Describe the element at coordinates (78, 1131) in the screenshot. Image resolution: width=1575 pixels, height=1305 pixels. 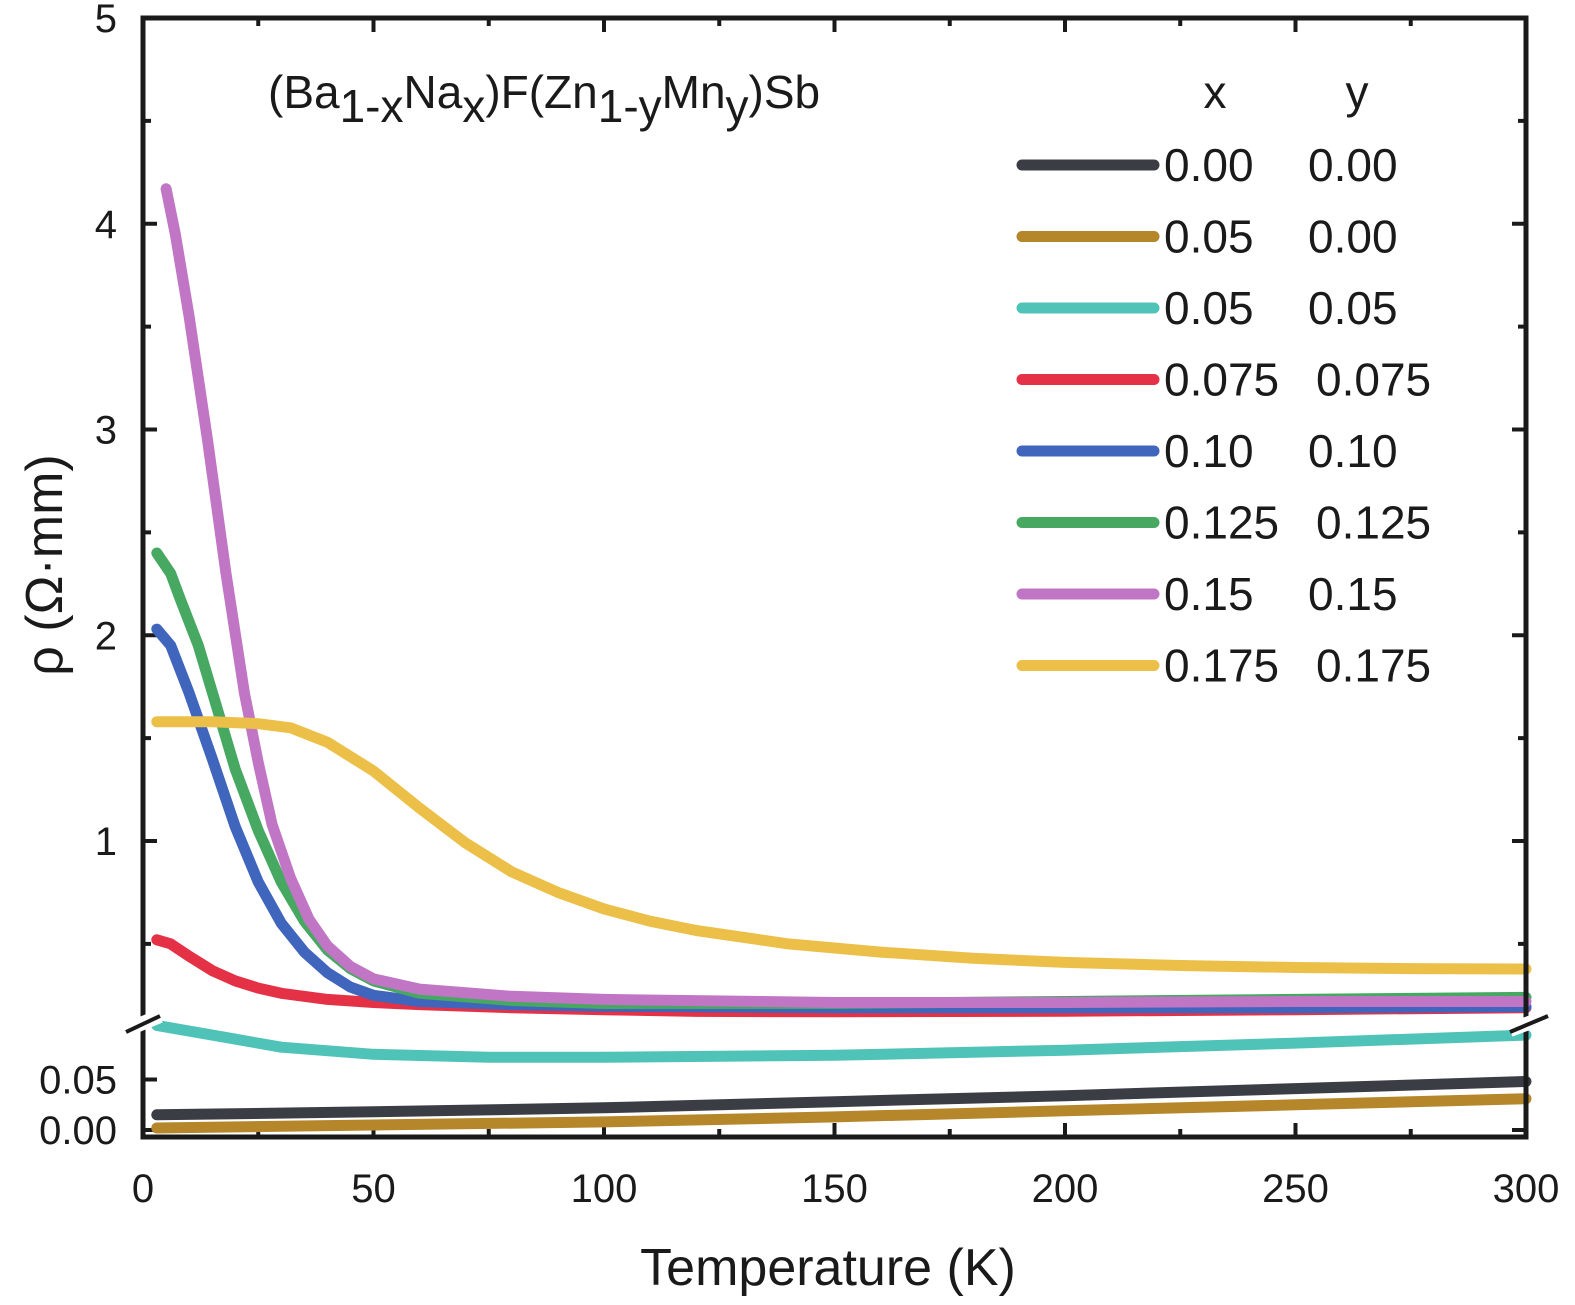
I see `y-tick-label: 0.00` at that location.